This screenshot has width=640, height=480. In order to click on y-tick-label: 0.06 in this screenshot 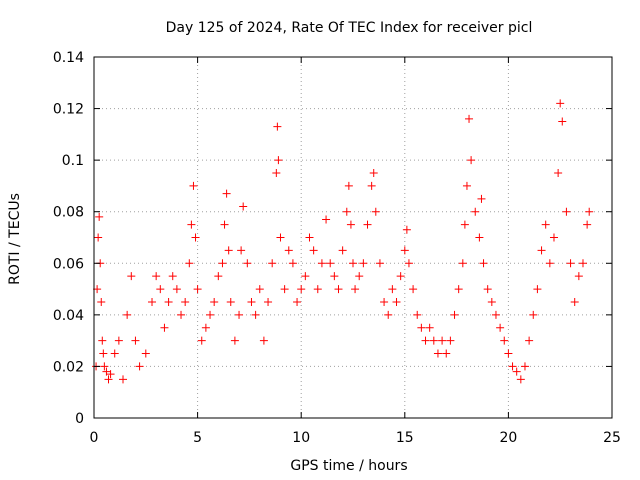, I will do `click(68, 264)`.